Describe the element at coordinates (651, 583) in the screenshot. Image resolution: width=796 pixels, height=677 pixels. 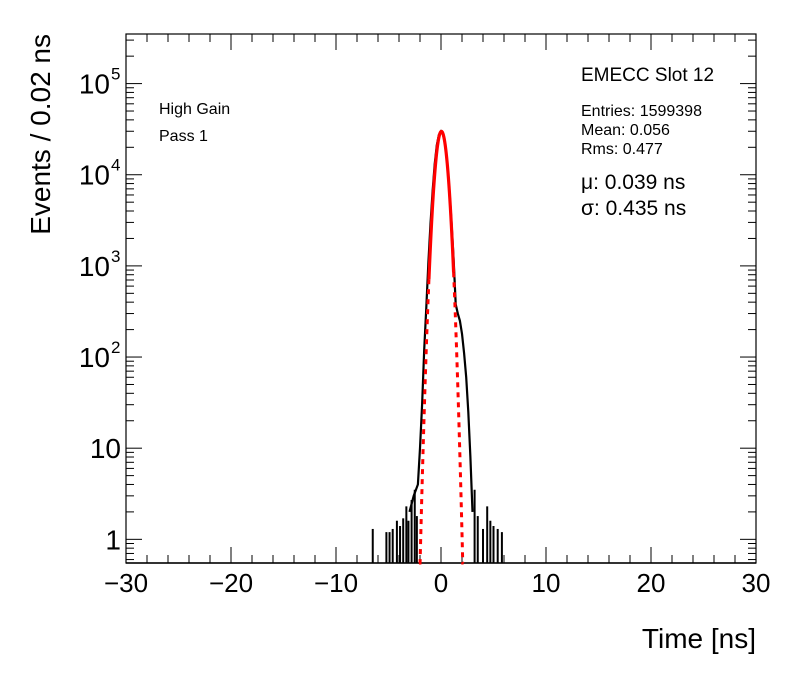
I see `x-tick-label: 20` at that location.